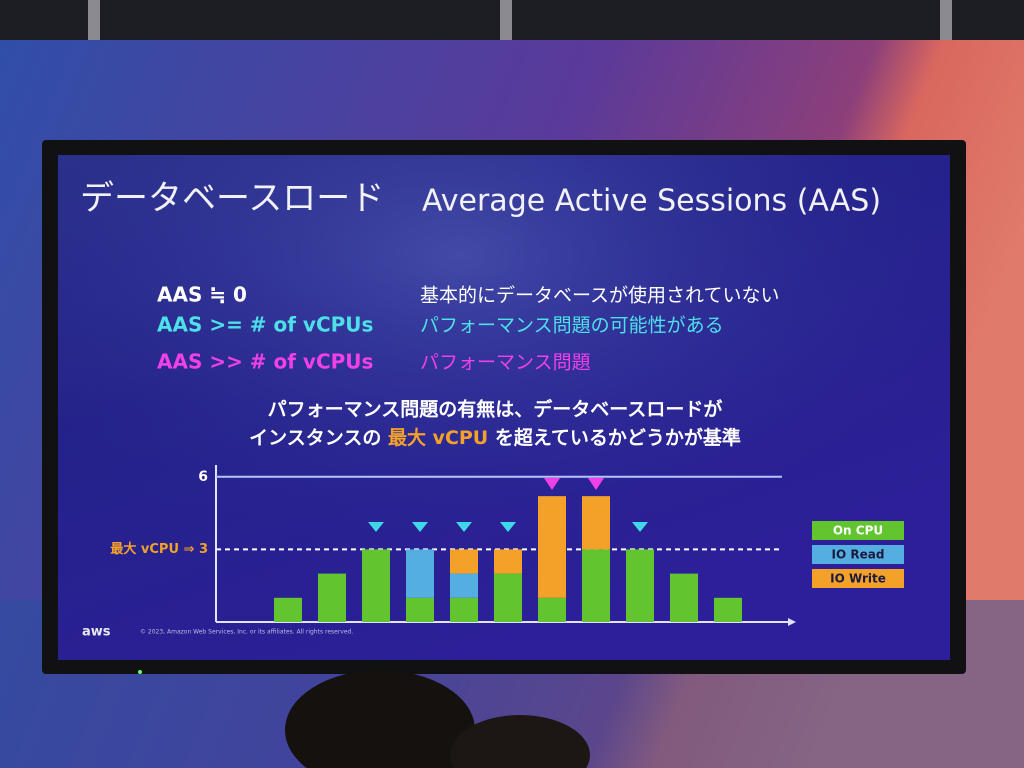 The image size is (1024, 768). I want to click on subtitle: パフォーマンス問題の有無は、データベースロードが, so click(495, 409).